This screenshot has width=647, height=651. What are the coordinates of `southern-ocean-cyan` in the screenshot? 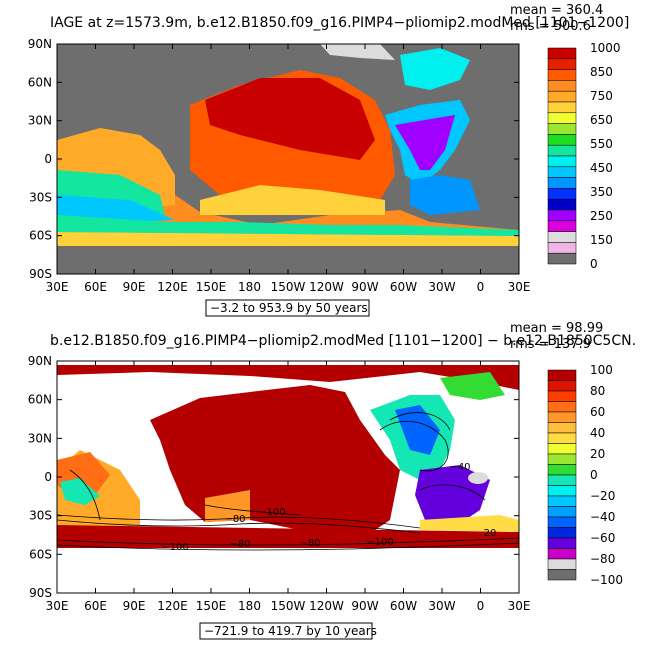 It's located at (288, 225).